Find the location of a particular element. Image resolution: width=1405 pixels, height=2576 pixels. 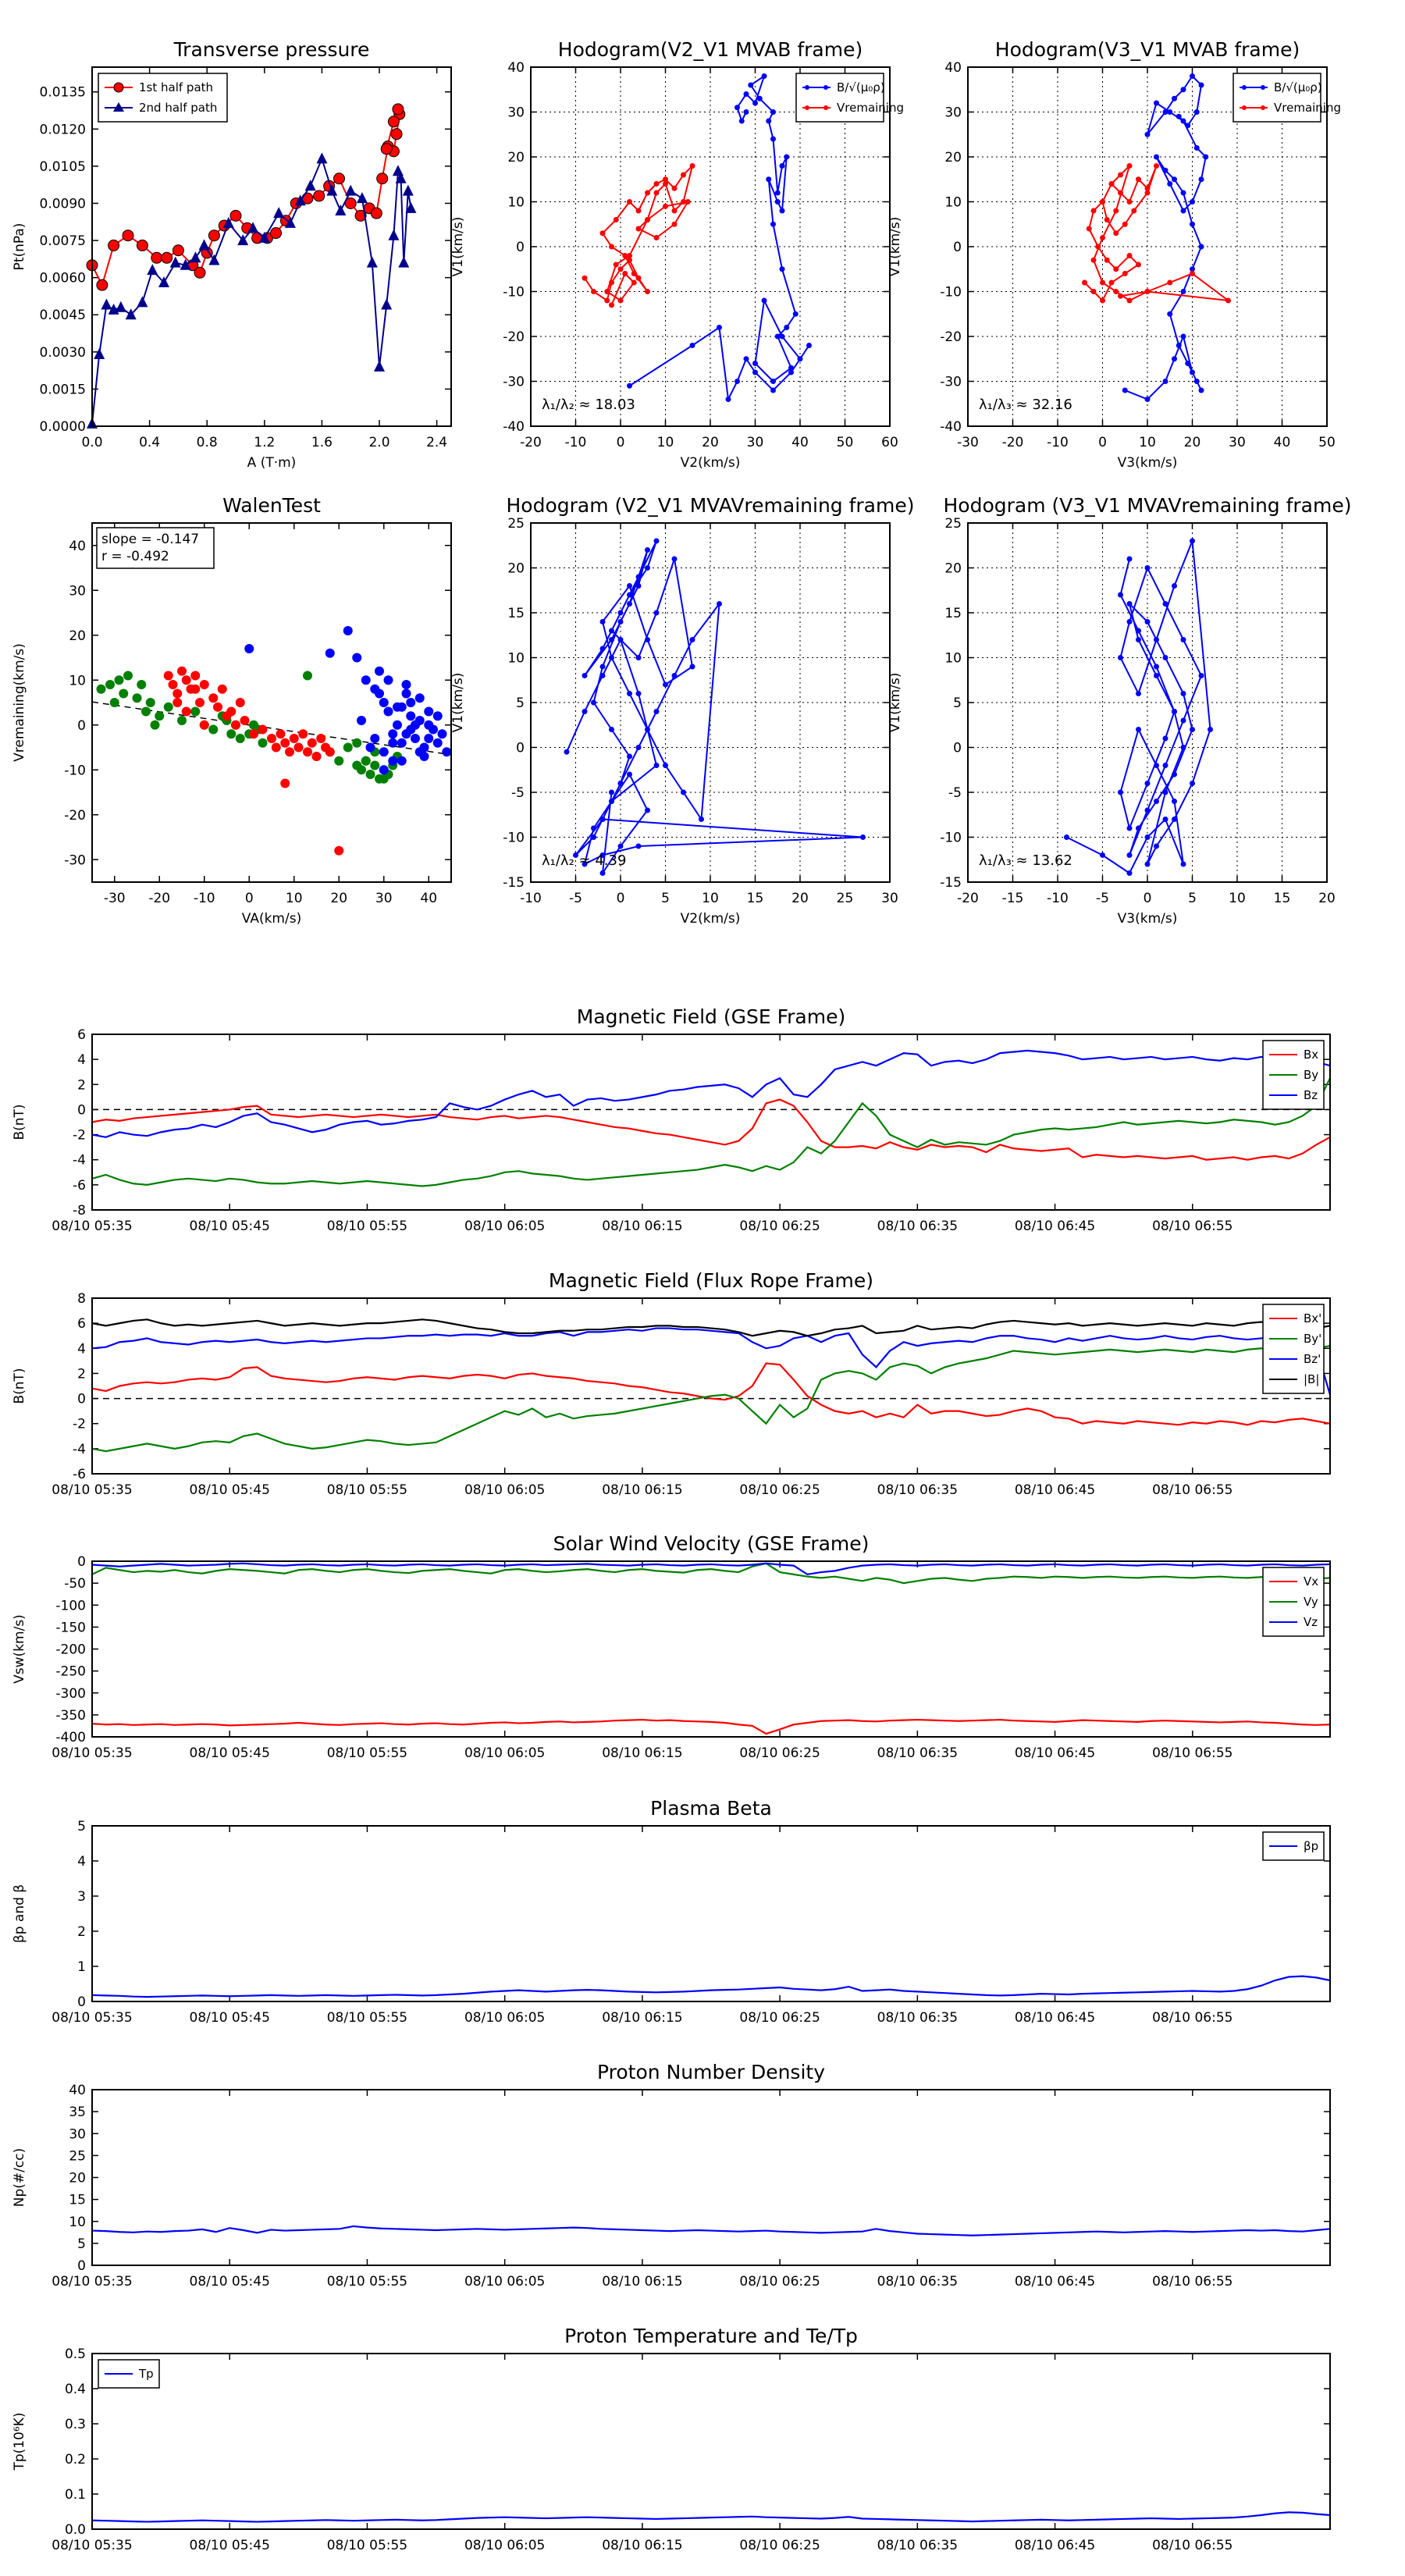

legend-label: Vremaining is located at coordinates (871, 108).